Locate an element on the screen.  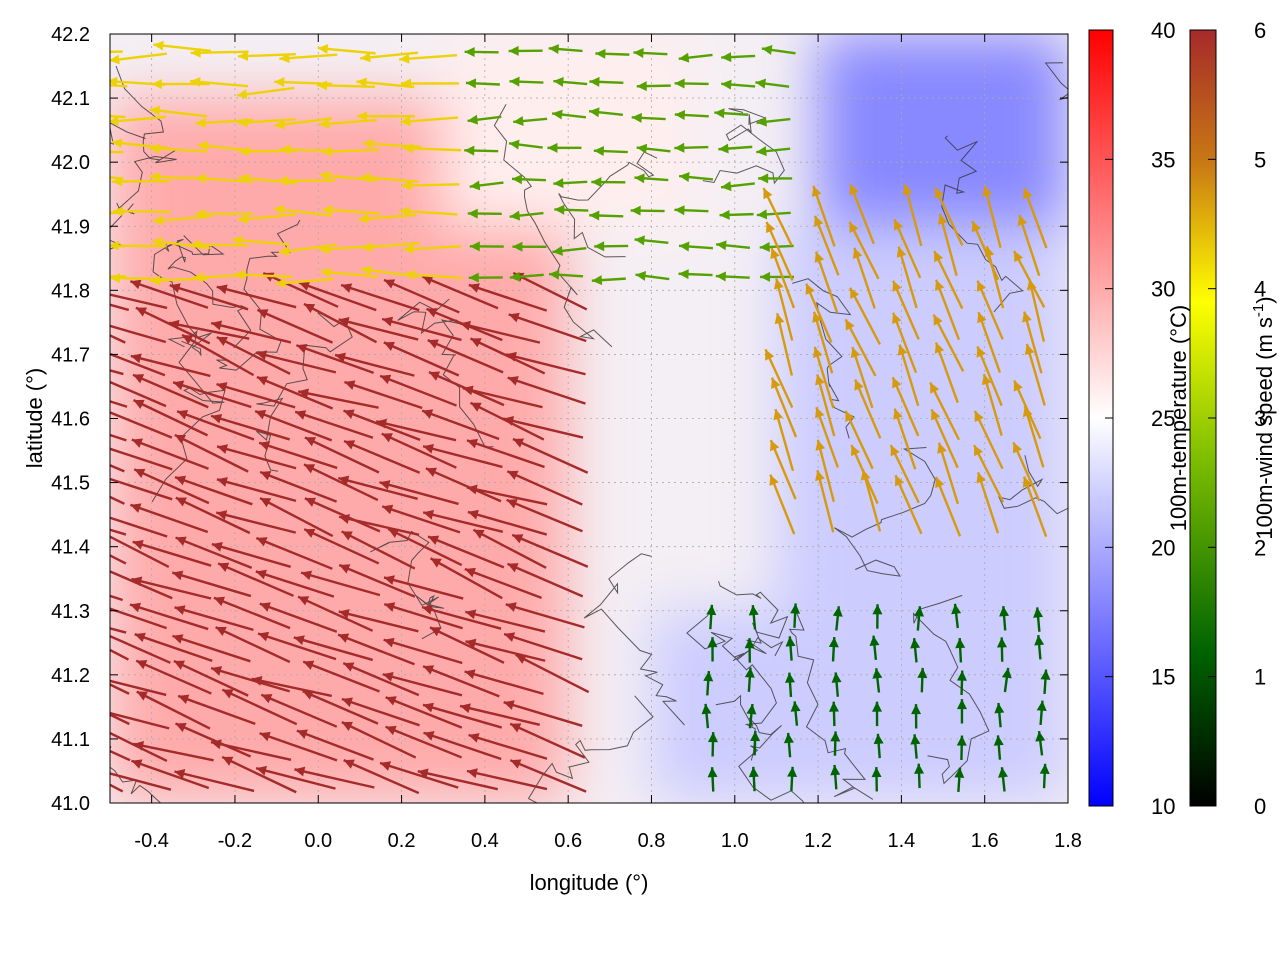
temperature-colorbar-label: 100m-temperature (°C) is located at coordinates (1178, 418).